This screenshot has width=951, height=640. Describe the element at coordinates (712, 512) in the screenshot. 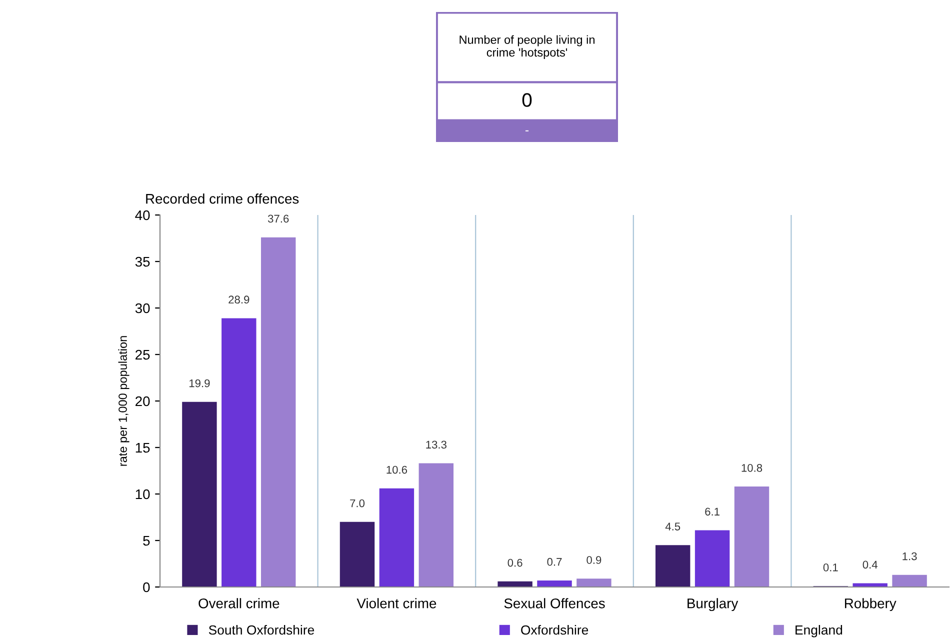

I see `data-label: 6.1` at that location.